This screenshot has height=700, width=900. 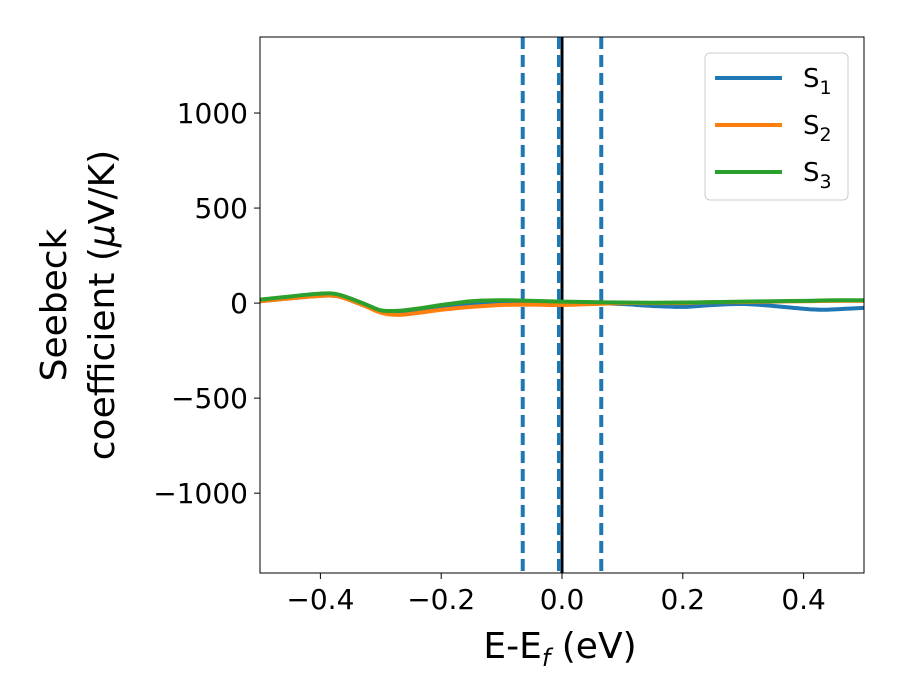 I want to click on legend-label-s3: S3, so click(x=817, y=175).